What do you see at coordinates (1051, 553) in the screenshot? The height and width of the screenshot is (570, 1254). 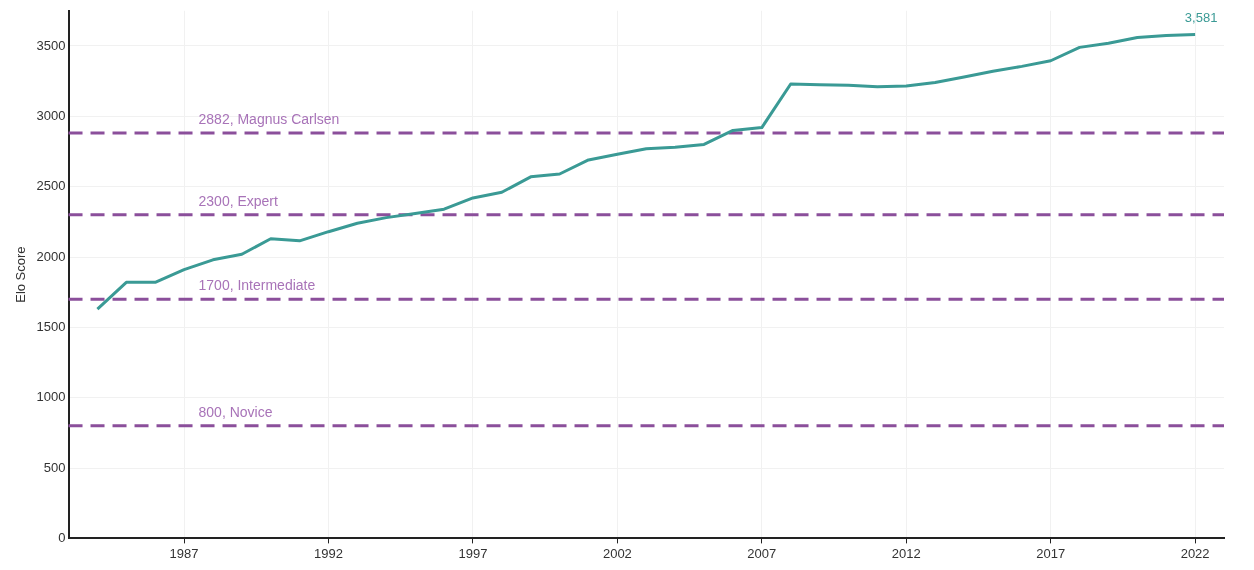 I see `x-tick-label: 2017` at bounding box center [1051, 553].